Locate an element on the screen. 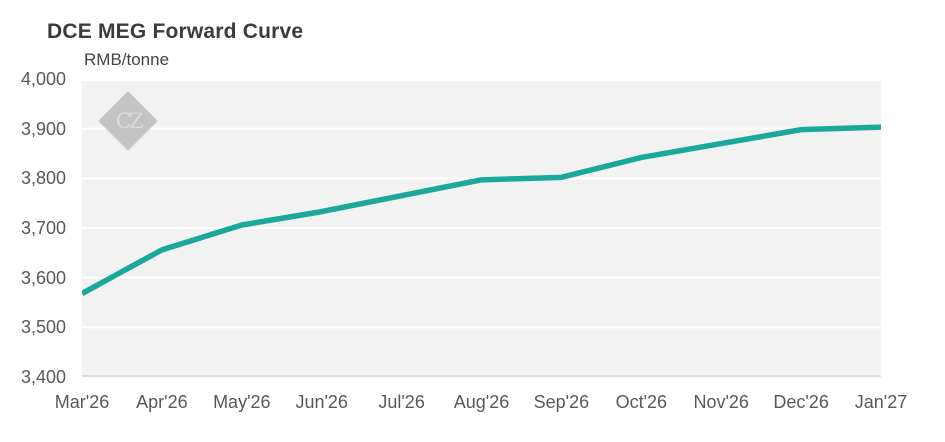 The image size is (945, 442). y-tick-label: 3,700 is located at coordinates (43, 228).